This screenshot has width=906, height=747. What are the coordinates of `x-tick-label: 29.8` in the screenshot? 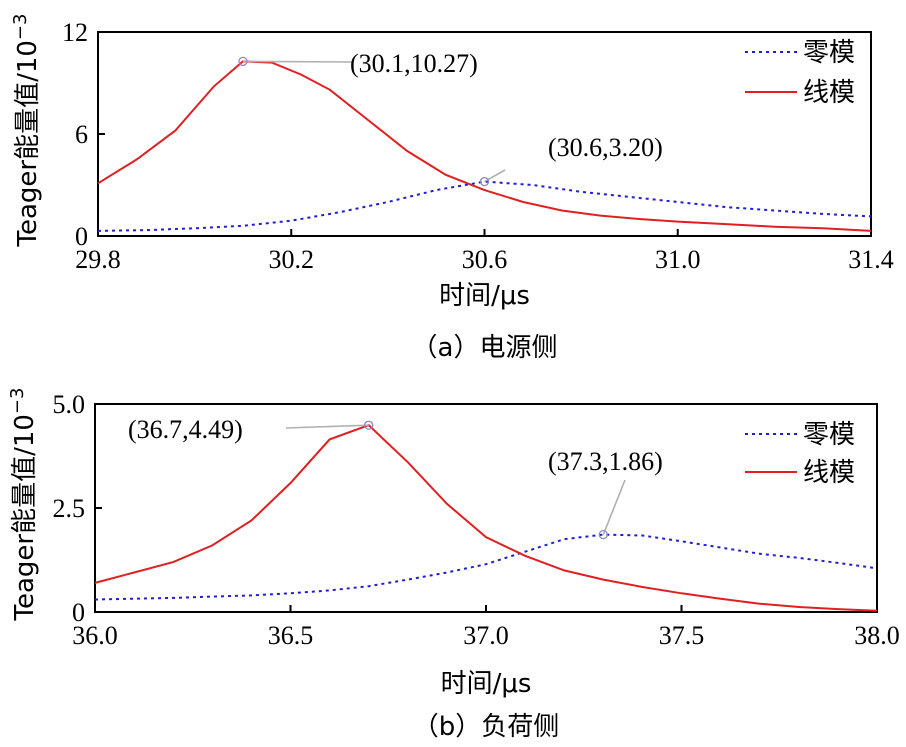 It's located at (98, 259).